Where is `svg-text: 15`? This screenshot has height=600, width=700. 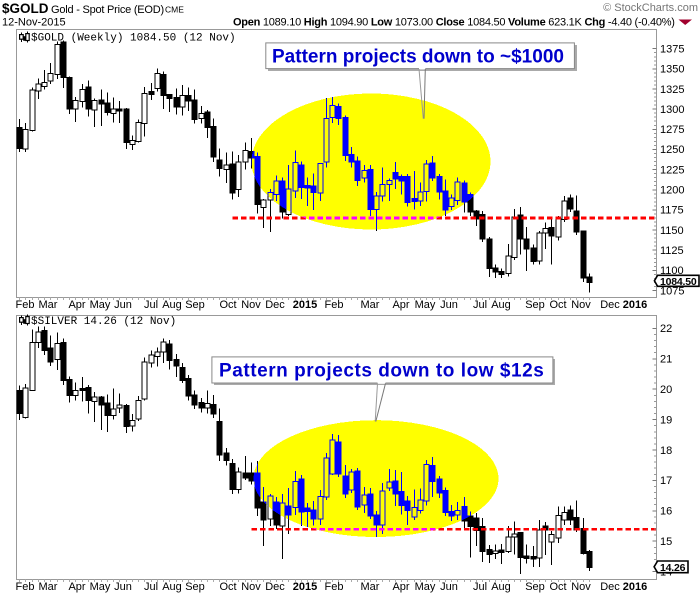
svg-text: 15 is located at coordinates (666, 542).